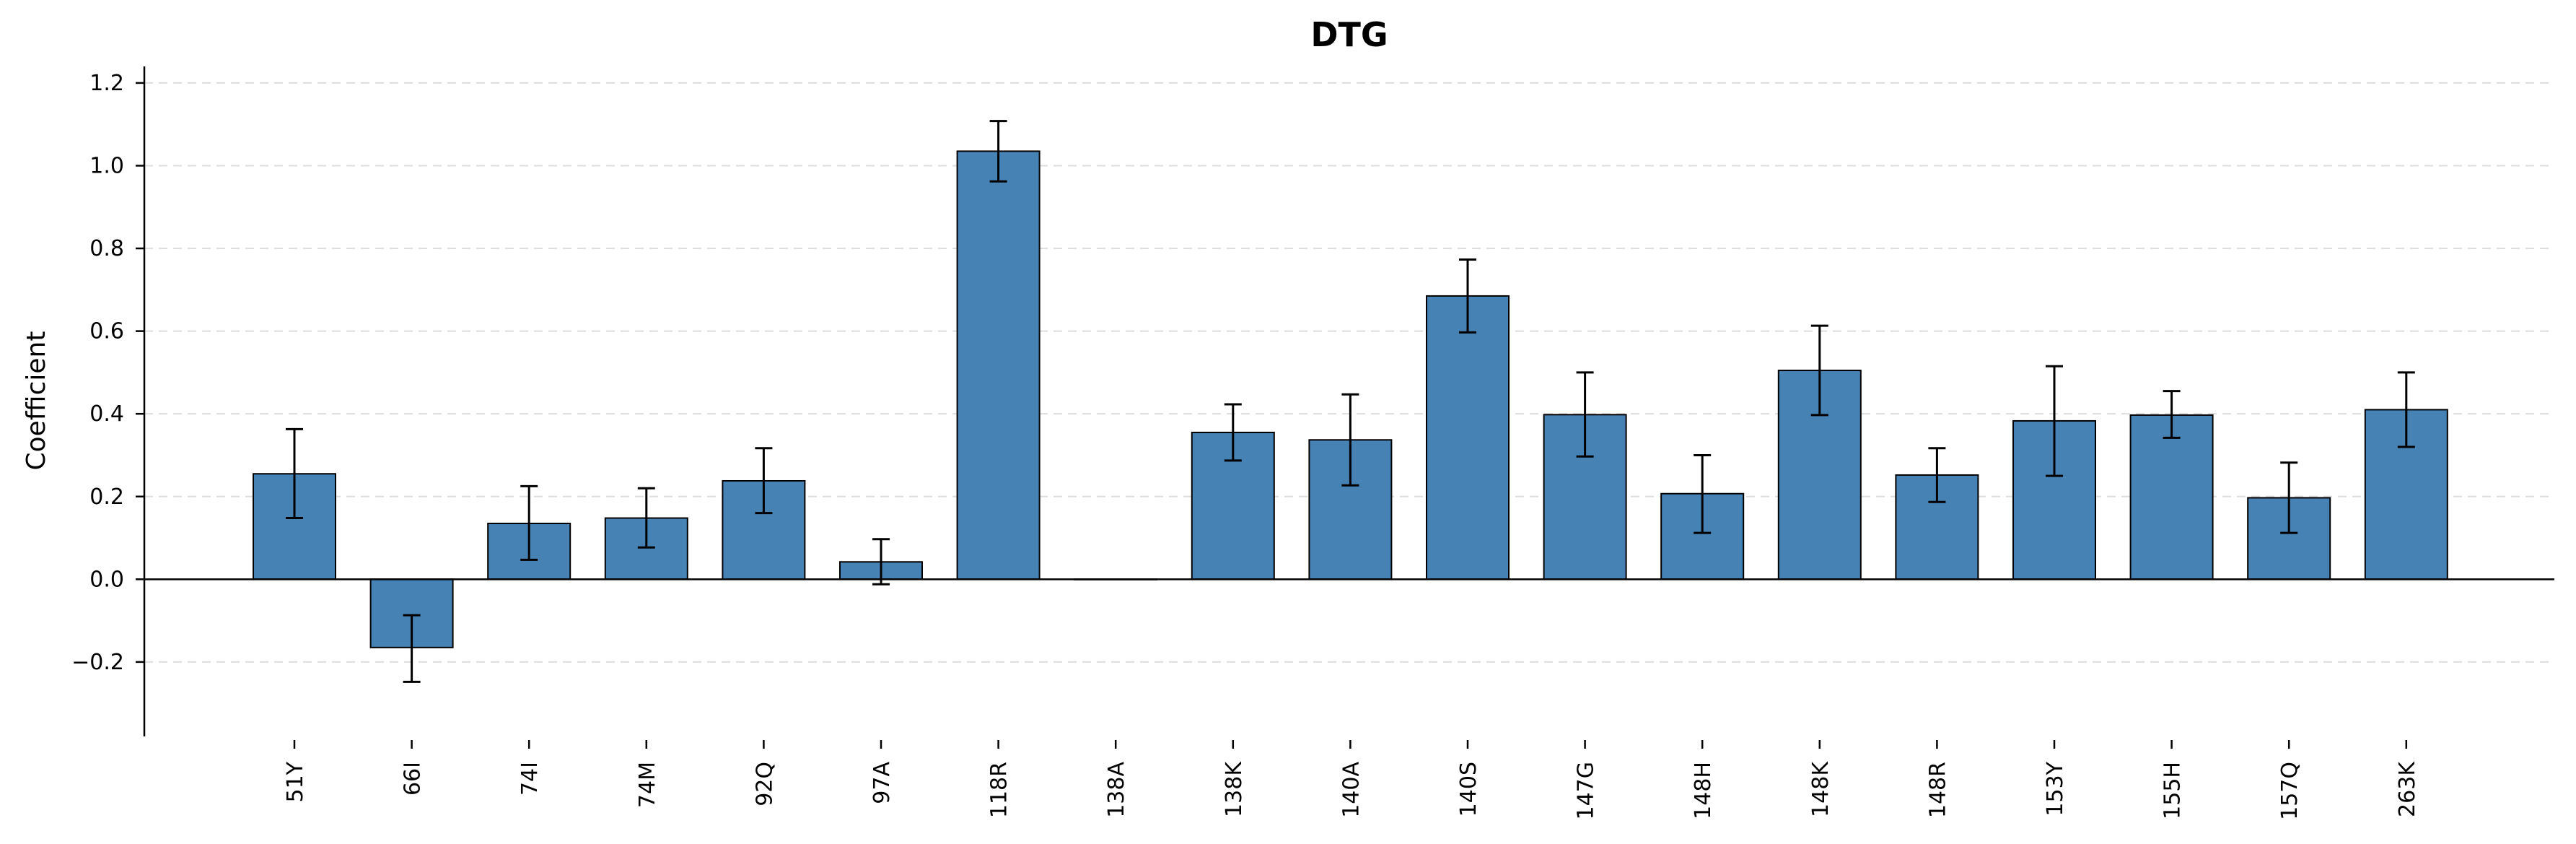 The image size is (2576, 844). What do you see at coordinates (646, 518) in the screenshot?
I see `error-bar-74M` at bounding box center [646, 518].